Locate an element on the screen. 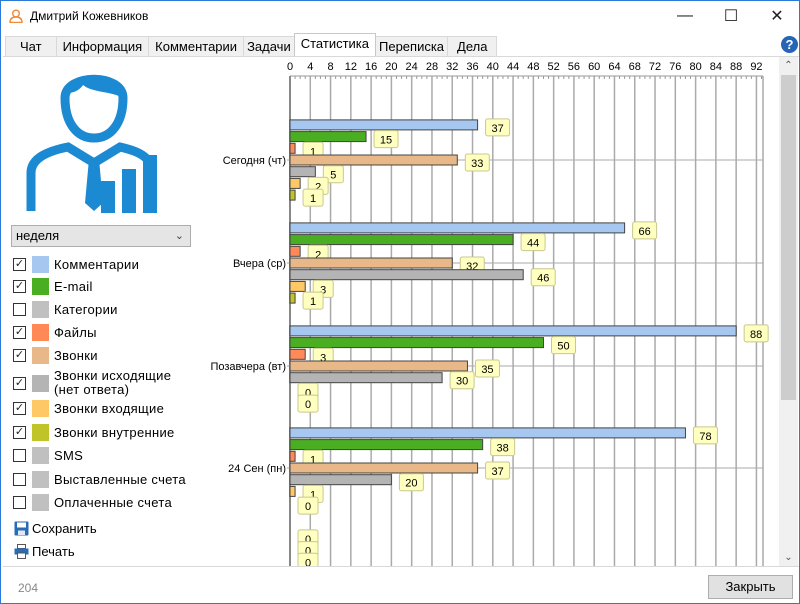 This screenshot has height=604, width=800. chart-scrollbar: ⌃ ⌄ is located at coordinates (788, 311).